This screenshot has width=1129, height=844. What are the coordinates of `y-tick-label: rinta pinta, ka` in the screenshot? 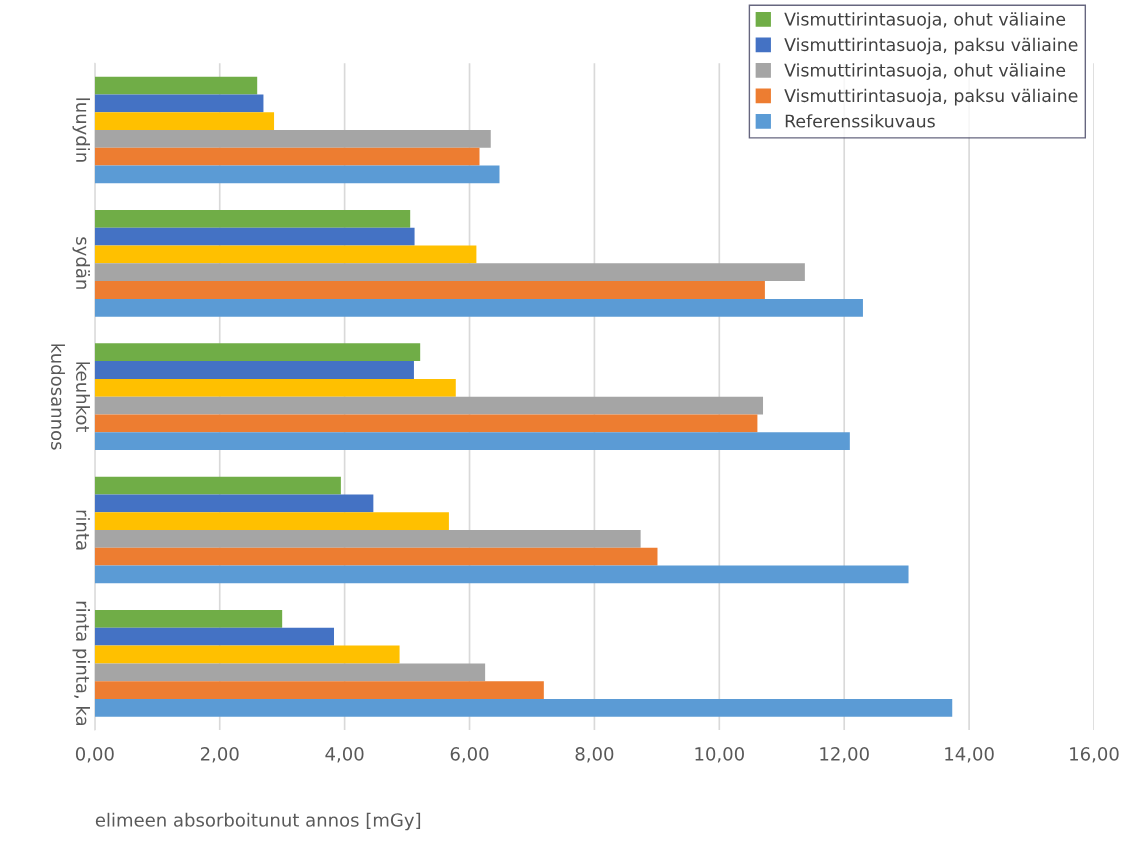 It's located at (81, 663).